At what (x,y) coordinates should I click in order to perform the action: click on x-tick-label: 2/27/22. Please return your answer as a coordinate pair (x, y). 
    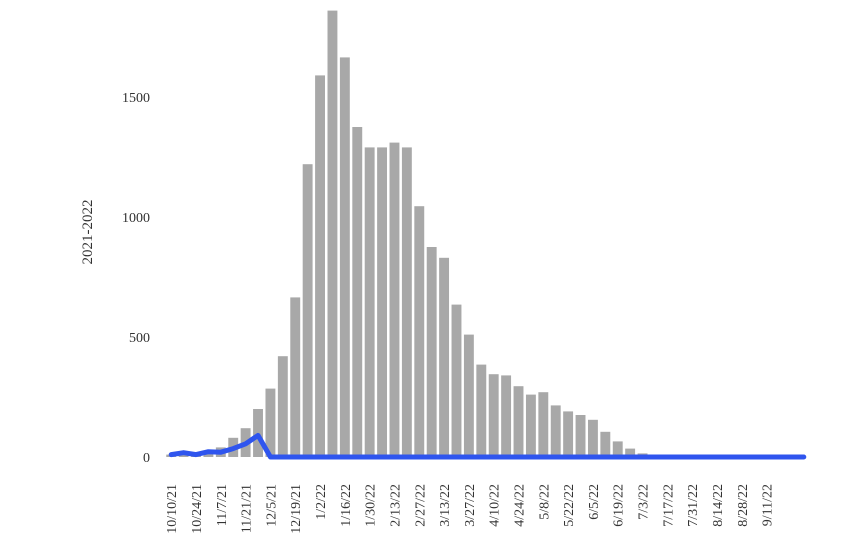
    Looking at the image, I should click on (420, 505).